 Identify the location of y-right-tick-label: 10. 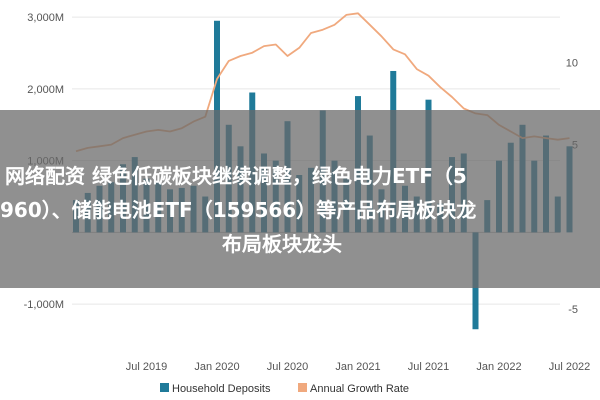
(572, 64).